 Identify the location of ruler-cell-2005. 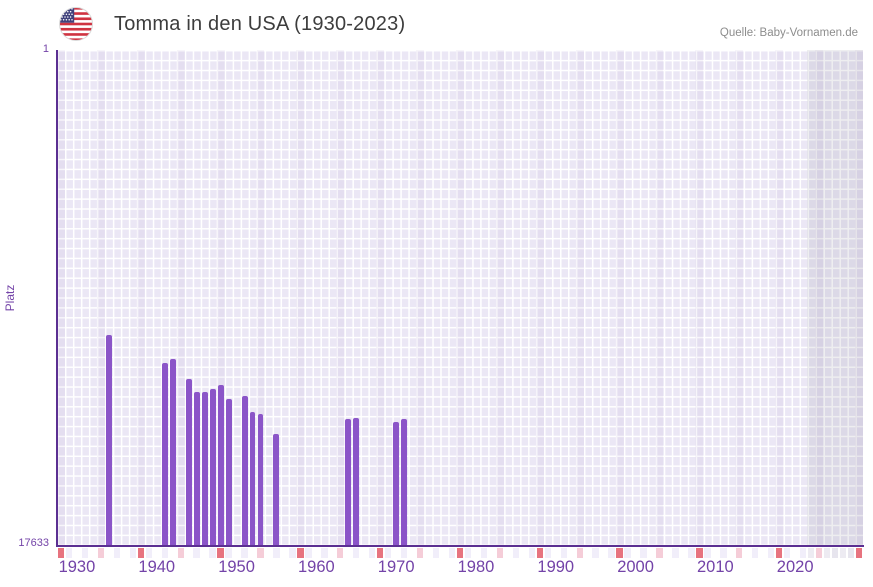
(675, 552).